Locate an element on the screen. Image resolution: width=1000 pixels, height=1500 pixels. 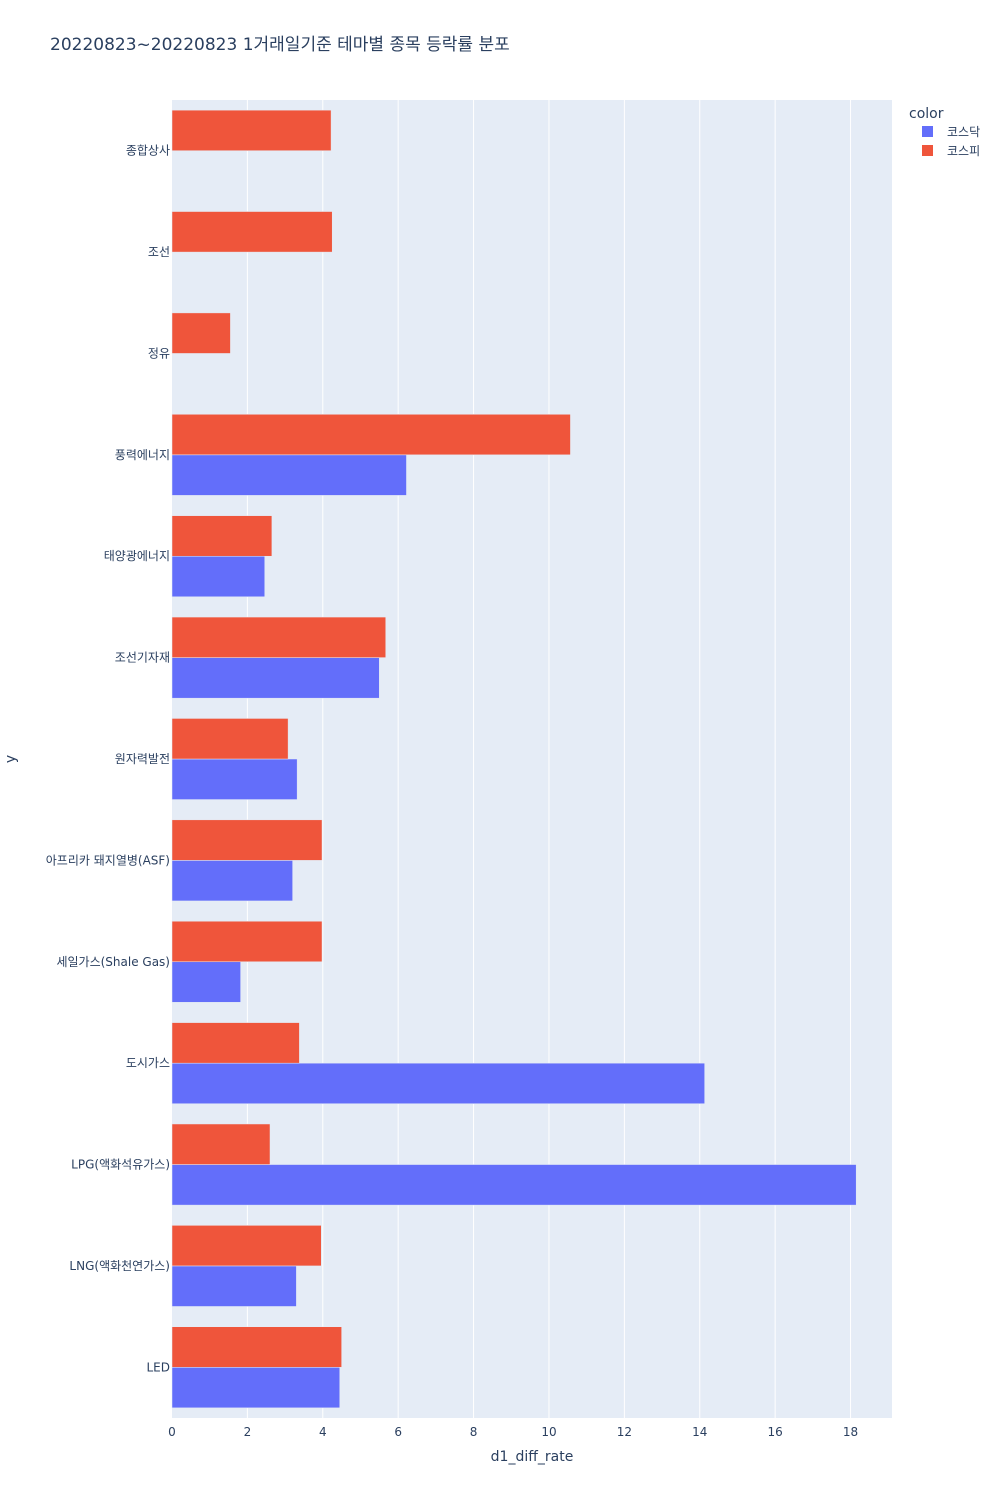
x-tick-label: 8 is located at coordinates (474, 1432).